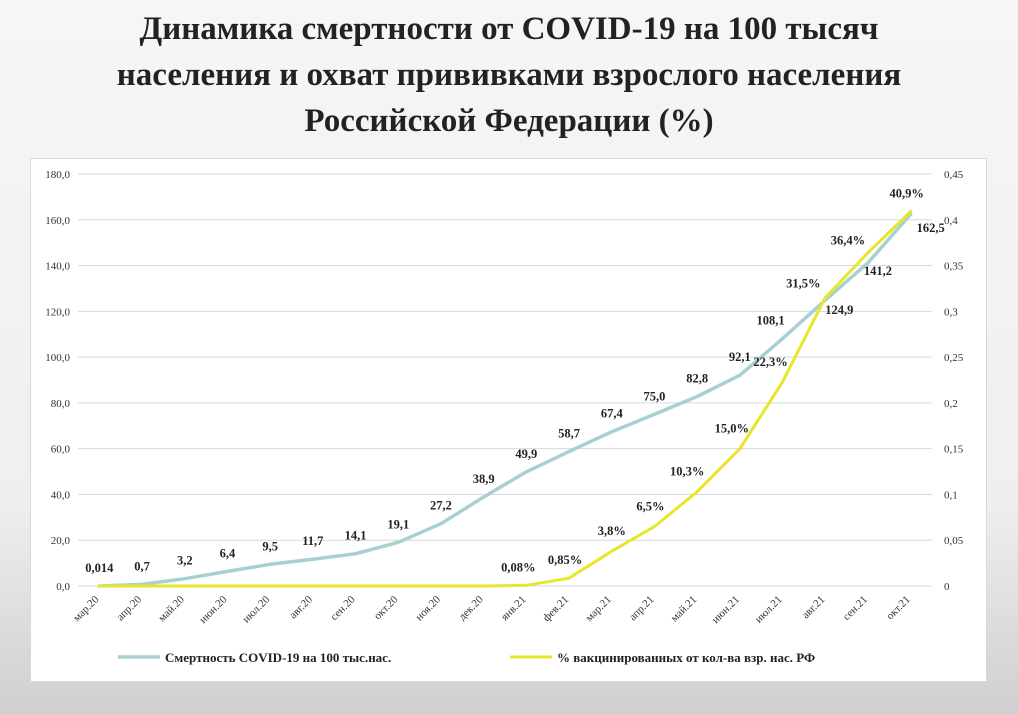 This screenshot has height=714, width=1018. What do you see at coordinates (556, 609) in the screenshot?
I see `x-tick-label: фев.21` at bounding box center [556, 609].